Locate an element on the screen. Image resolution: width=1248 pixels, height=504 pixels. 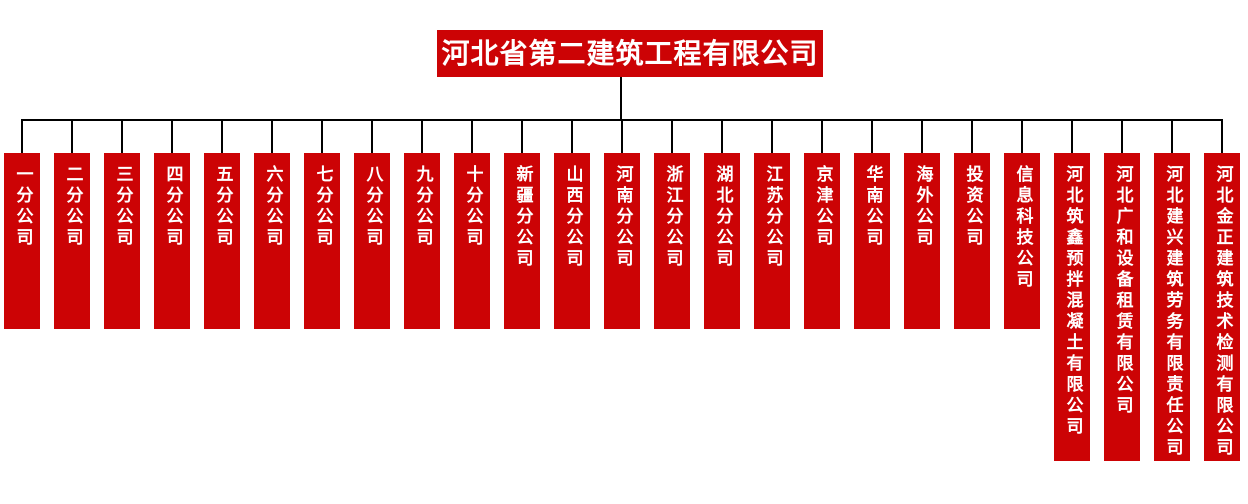
child-company-box: 二分公司 is located at coordinates (72, 241).